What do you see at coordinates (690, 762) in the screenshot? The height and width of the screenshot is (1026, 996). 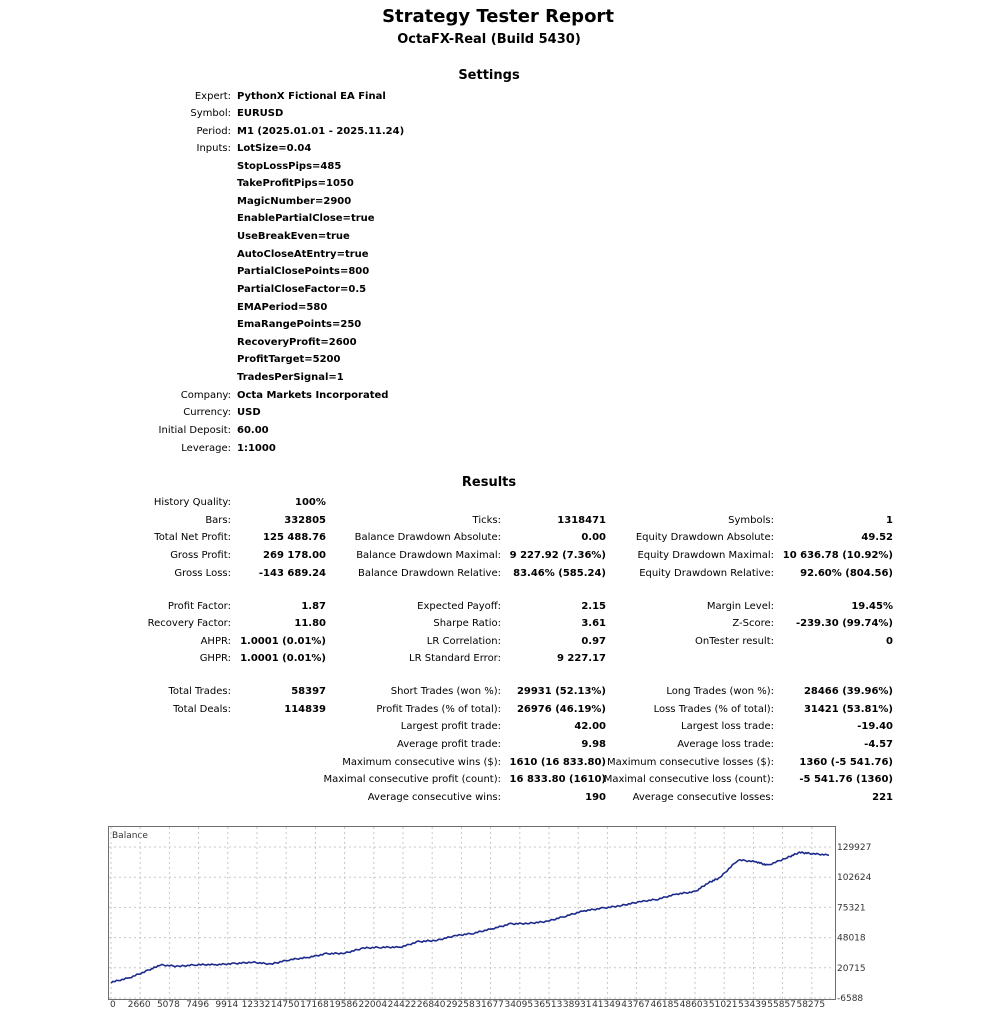 I see `result-label: Maximum consecutive losses ($):` at bounding box center [690, 762].